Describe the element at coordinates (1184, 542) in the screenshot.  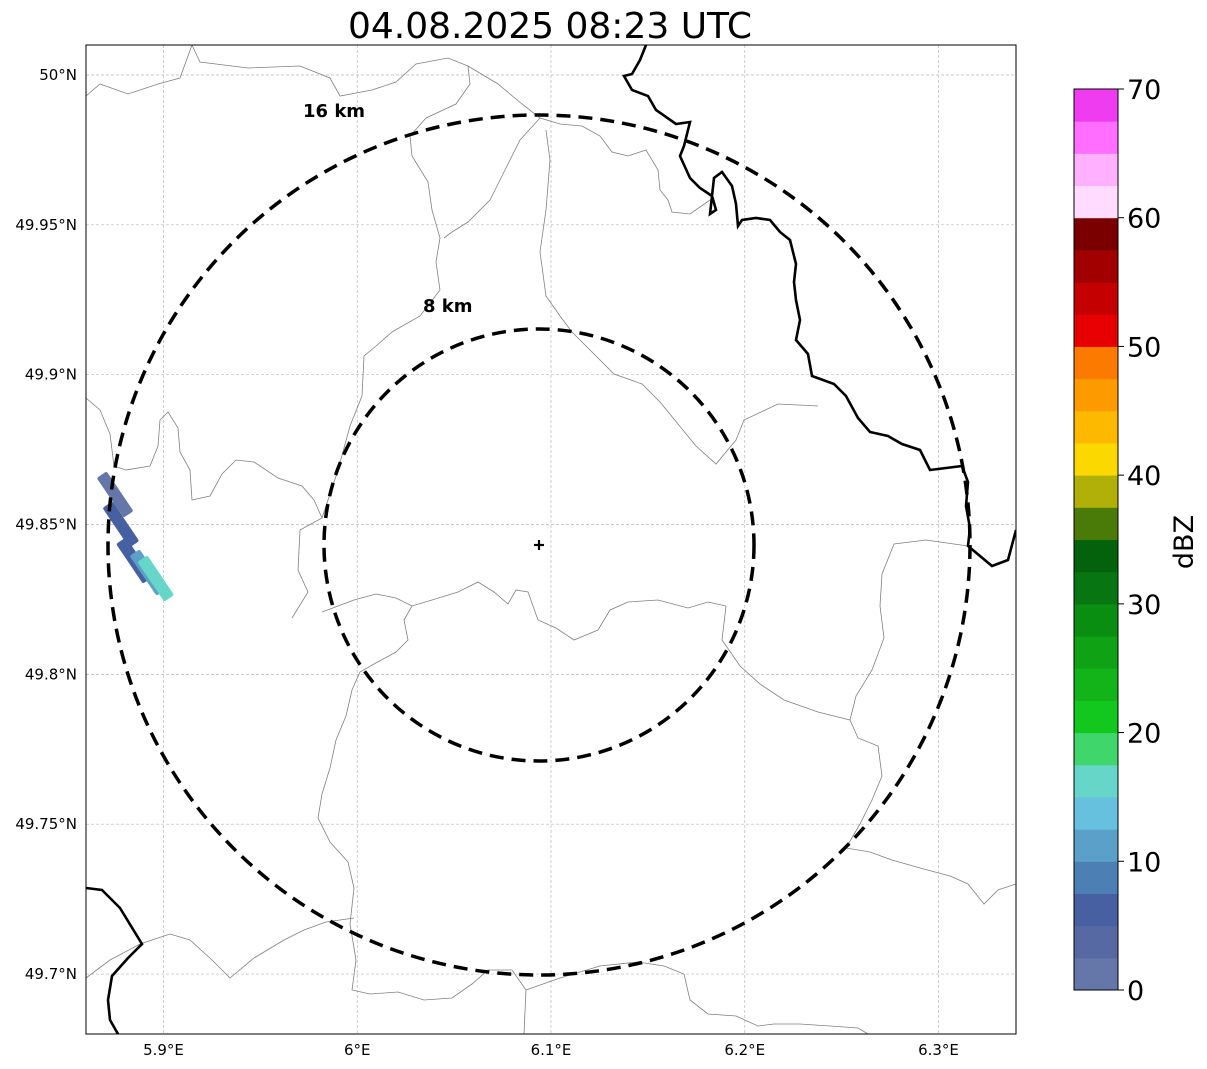
I see `colorbar-label: dBZ` at that location.